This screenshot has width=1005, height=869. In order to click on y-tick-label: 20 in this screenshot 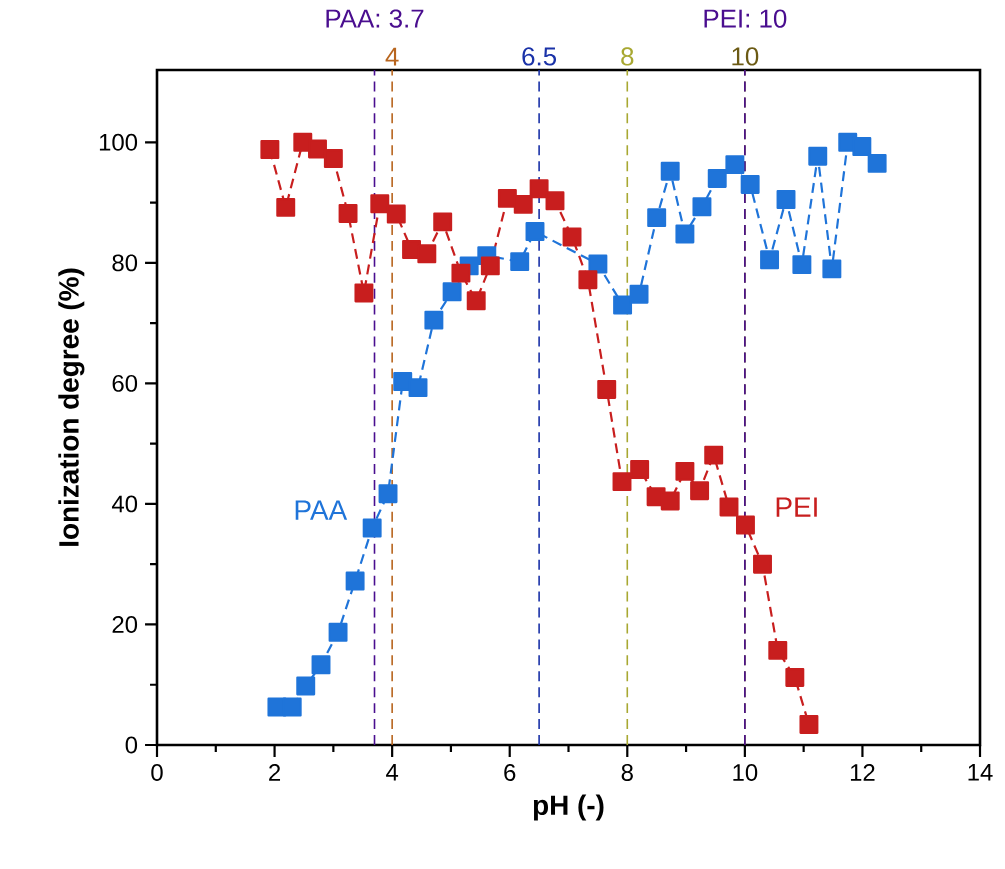, I will do `click(125, 624)`.